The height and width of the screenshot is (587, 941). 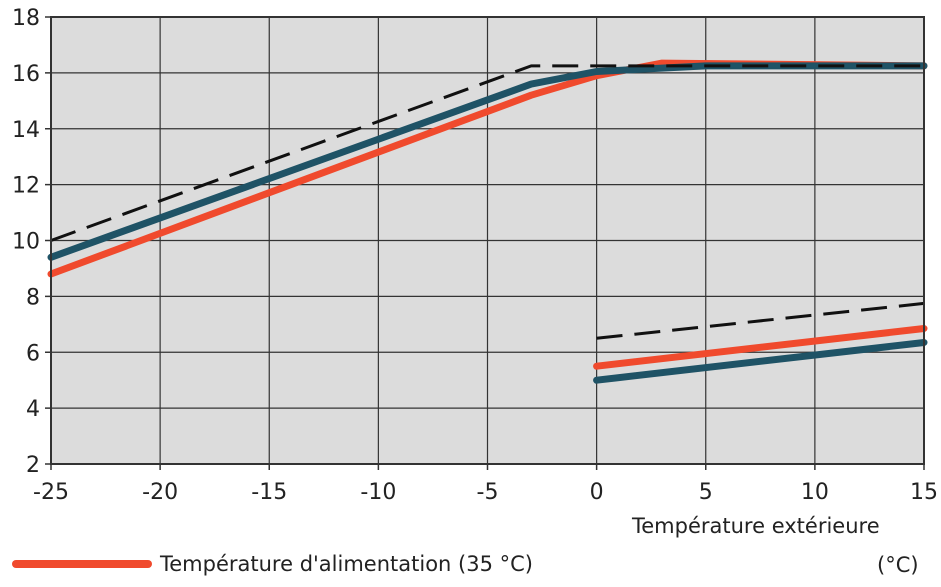 I want to click on y-tick-label: 10, so click(x=26, y=242).